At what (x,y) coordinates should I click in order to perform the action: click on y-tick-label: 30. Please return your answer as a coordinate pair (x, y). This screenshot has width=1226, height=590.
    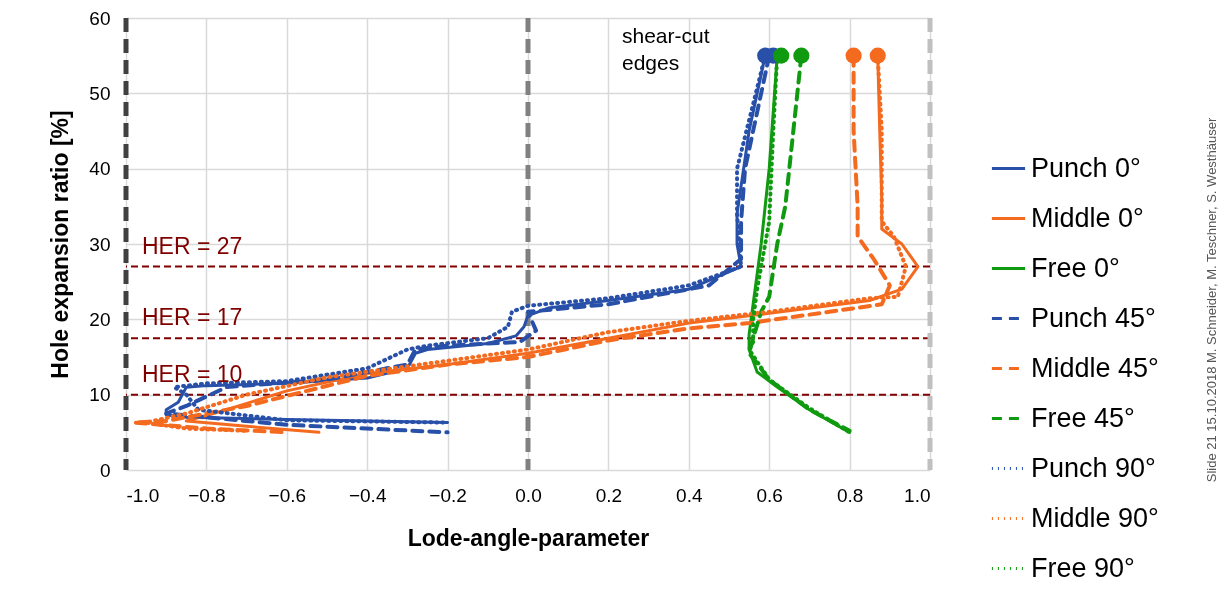
    Looking at the image, I should click on (100, 244).